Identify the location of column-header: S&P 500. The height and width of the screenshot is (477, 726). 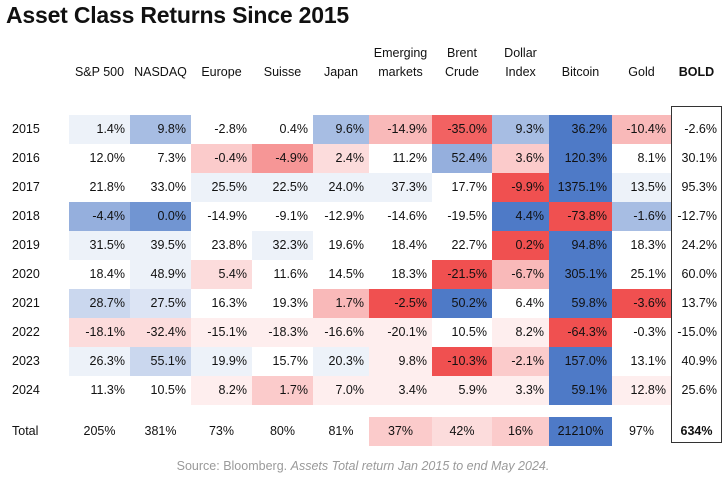
(99, 72).